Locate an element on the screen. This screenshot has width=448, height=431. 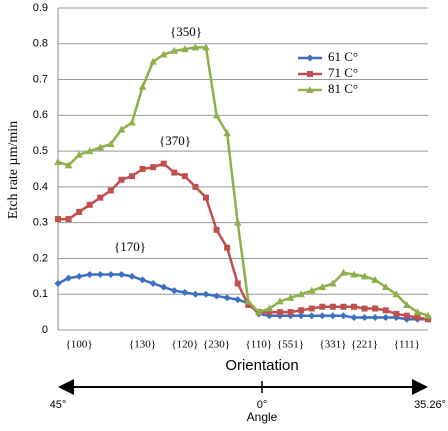
angle-tick-label: 35.26° is located at coordinates (430, 405).